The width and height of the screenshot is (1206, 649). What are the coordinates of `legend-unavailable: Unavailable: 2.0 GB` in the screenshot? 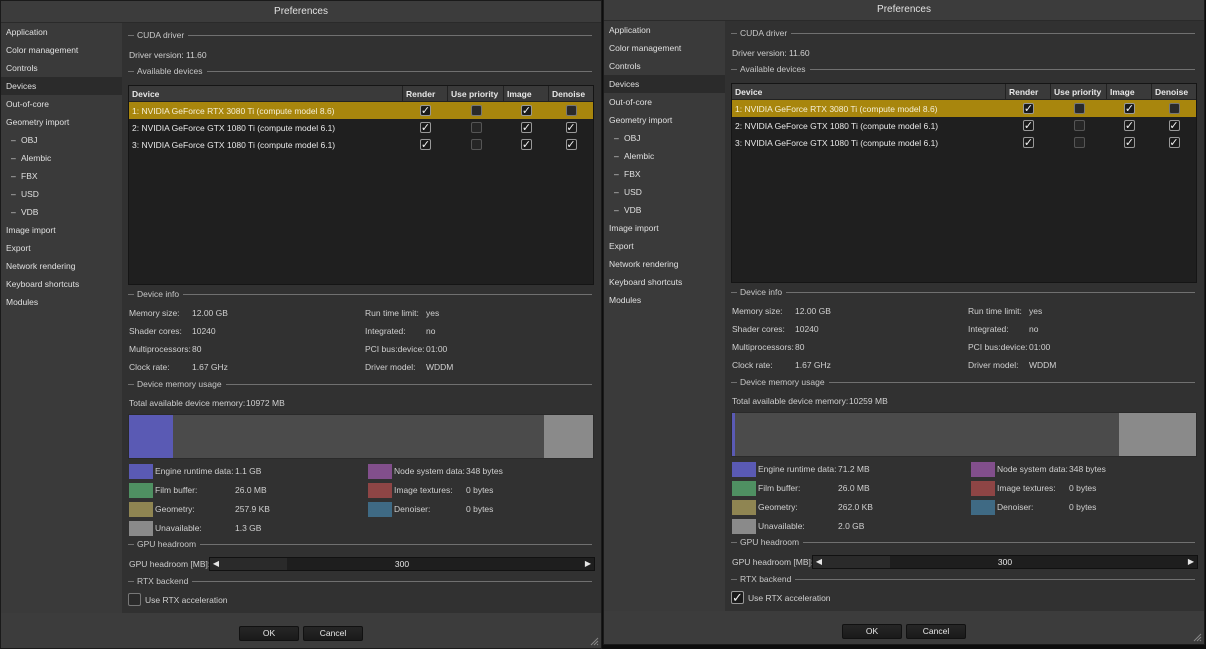 It's located at (798, 526).